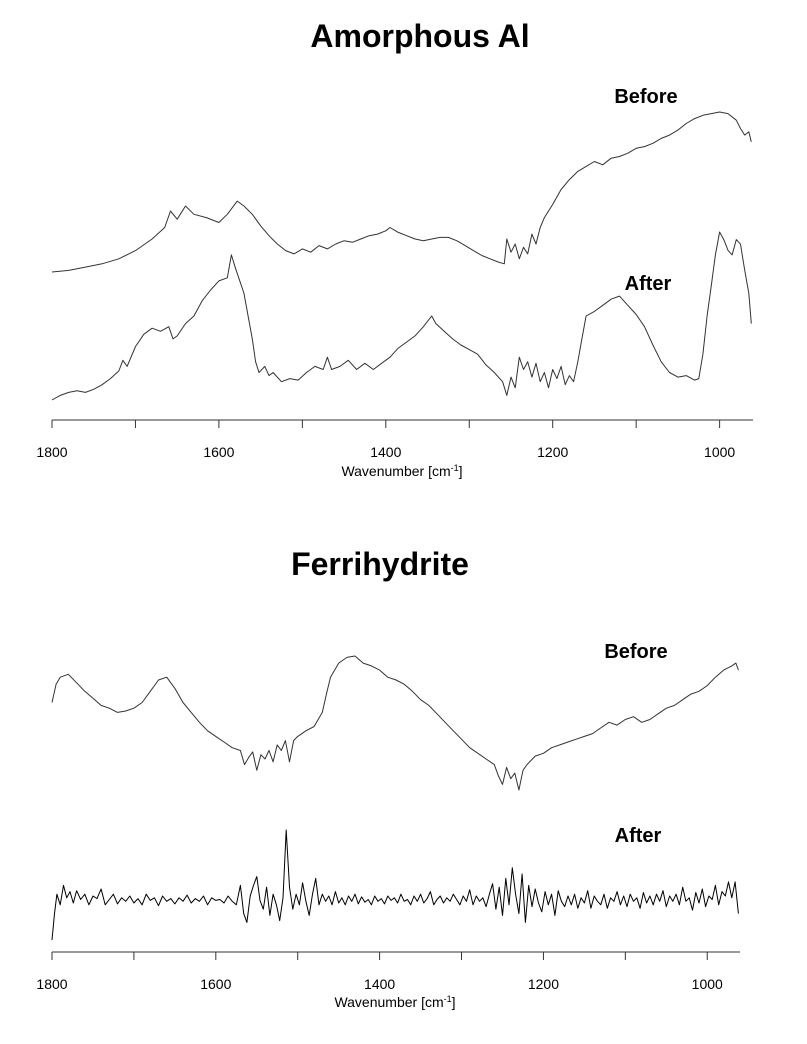  What do you see at coordinates (380, 564) in the screenshot?
I see `panel-title: Ferrihydrite` at bounding box center [380, 564].